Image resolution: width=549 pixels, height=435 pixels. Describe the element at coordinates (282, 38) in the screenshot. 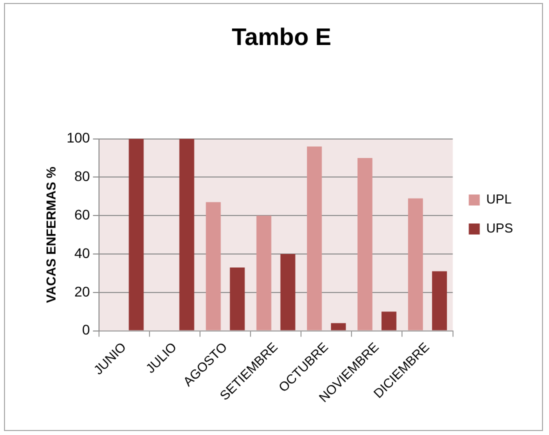

I see `chart-title: Tambo E` at that location.